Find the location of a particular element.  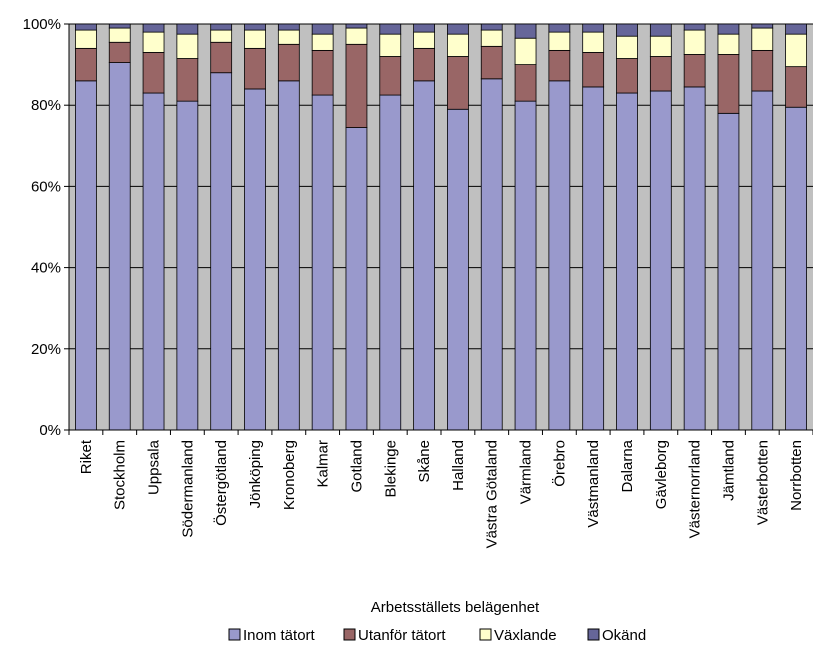

y-axis: 0% 20% 40% 60% 80% 100% is located at coordinates (46, 227).